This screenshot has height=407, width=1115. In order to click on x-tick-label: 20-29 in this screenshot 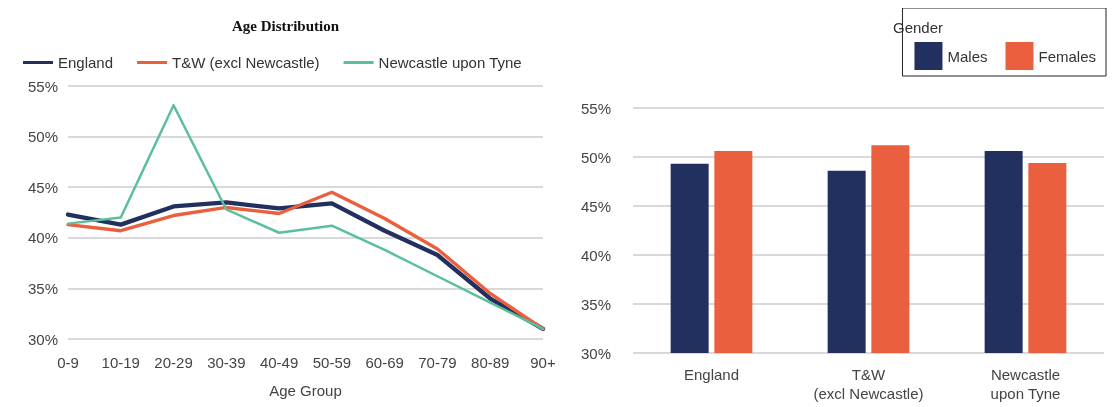, I will do `click(173, 362)`.